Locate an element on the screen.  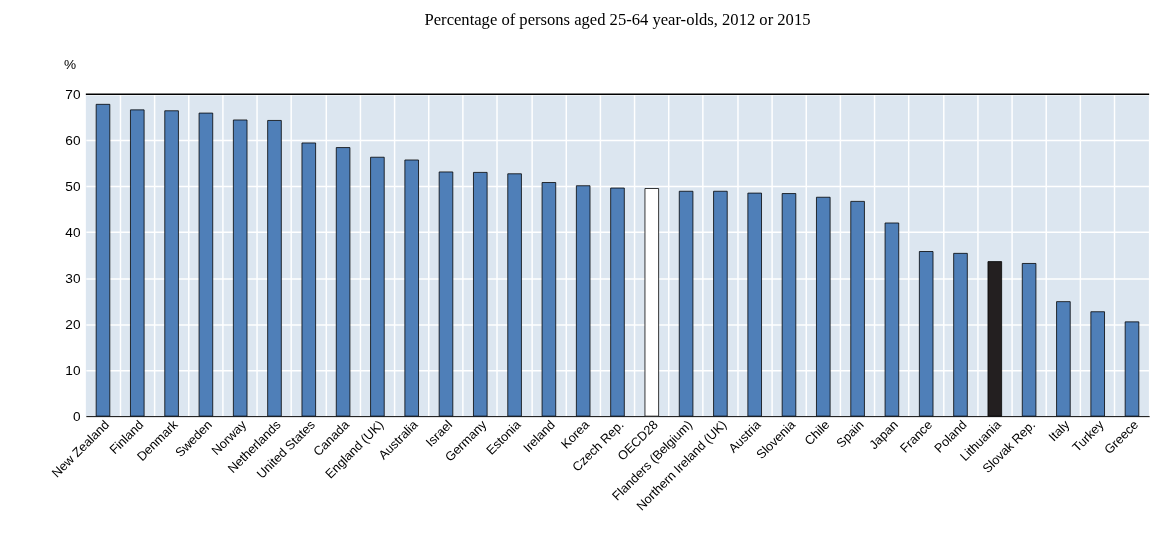
y-axis-title: % is located at coordinates (70, 64).